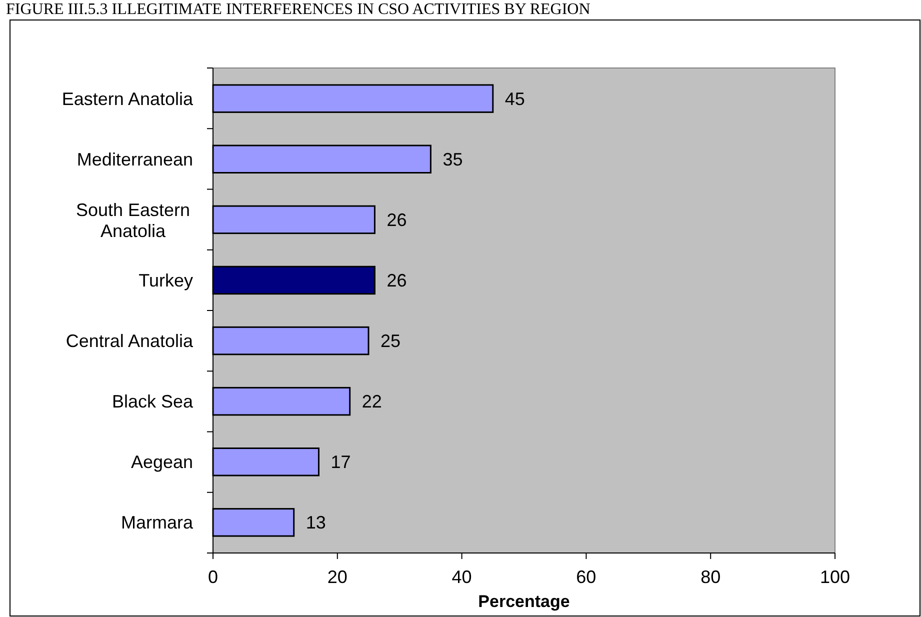 This screenshot has height=617, width=921. What do you see at coordinates (462, 577) in the screenshot?
I see `x-tick-label: 40` at bounding box center [462, 577].